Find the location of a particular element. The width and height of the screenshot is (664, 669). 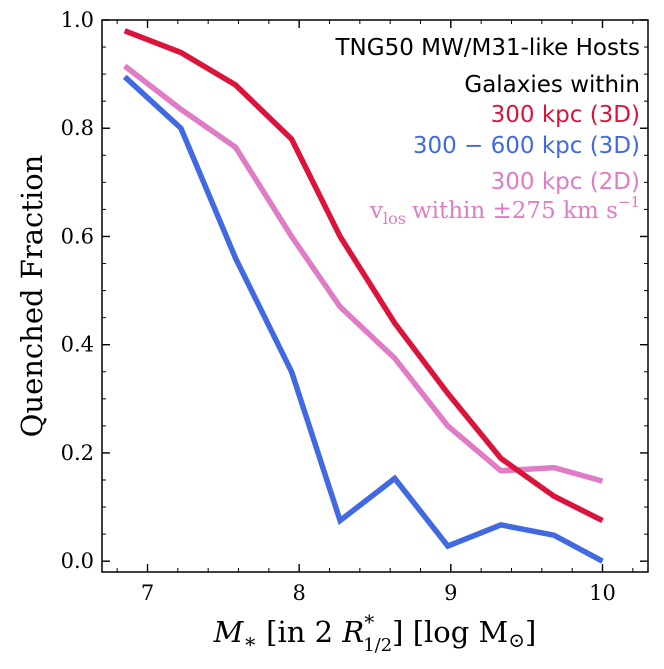

x-title-r: R is located at coordinates (352, 632).